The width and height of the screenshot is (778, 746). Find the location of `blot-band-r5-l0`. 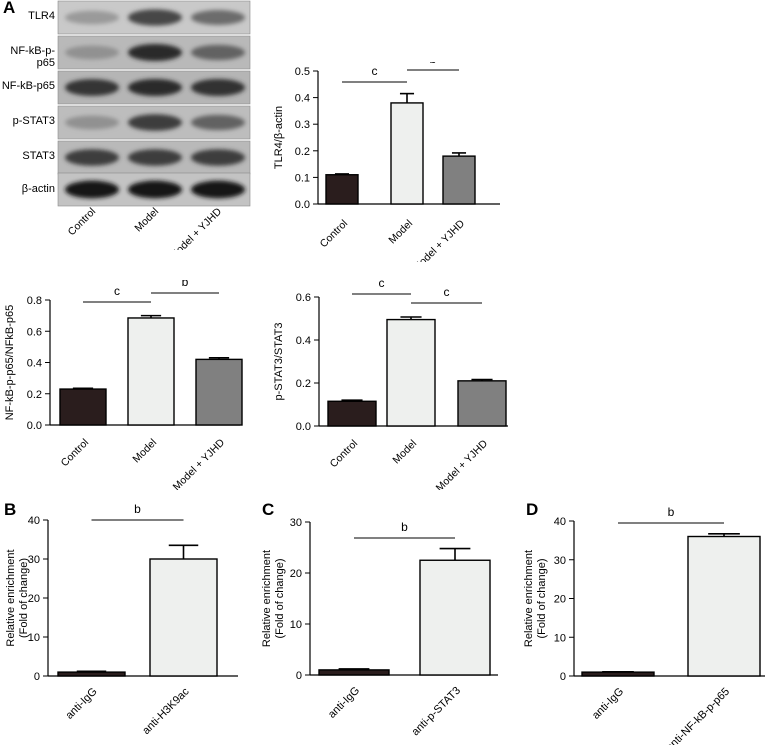

blot-band-r5-l0 is located at coordinates (92, 189).